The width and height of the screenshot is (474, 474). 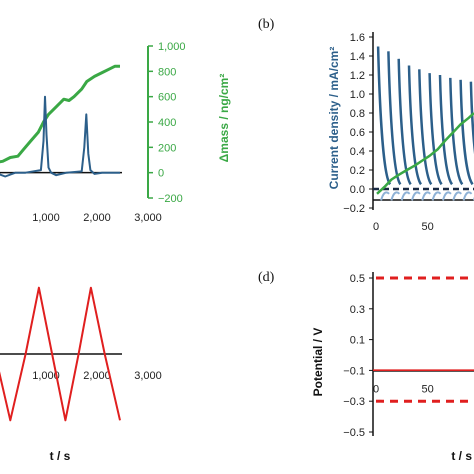 I want to click on panel-b-y-tick-label: 1.6, so click(x=357, y=38).